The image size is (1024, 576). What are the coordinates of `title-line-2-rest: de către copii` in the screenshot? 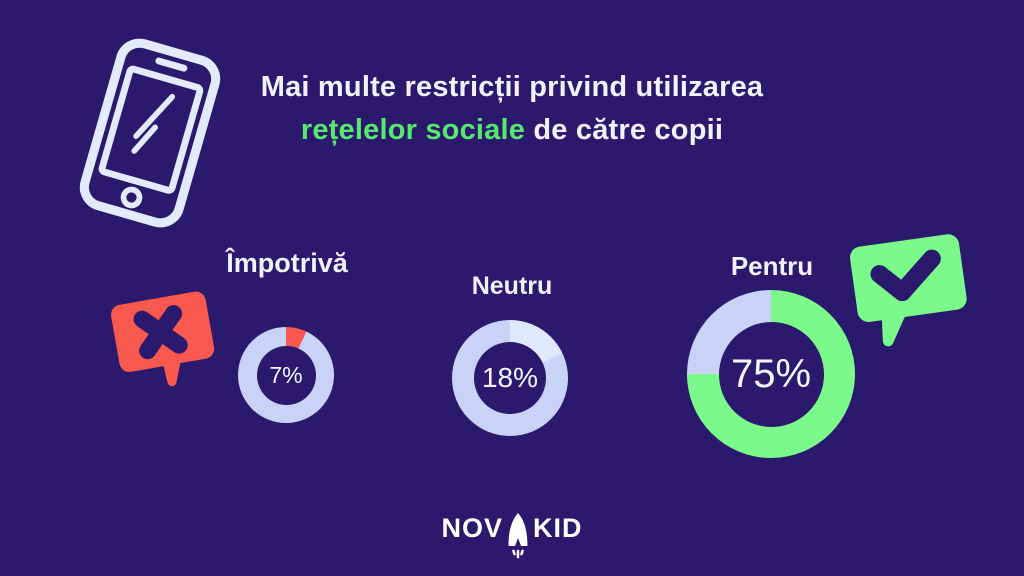 It's located at (624, 130).